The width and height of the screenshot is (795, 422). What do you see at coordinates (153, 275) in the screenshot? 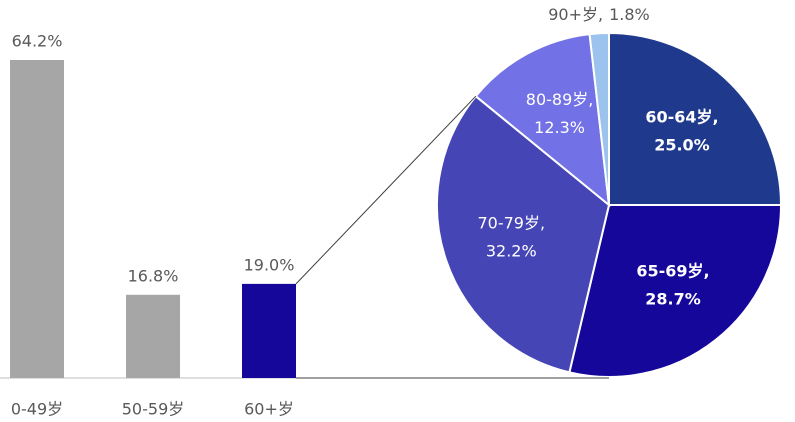
I see `value-label: 16.8%` at bounding box center [153, 275].